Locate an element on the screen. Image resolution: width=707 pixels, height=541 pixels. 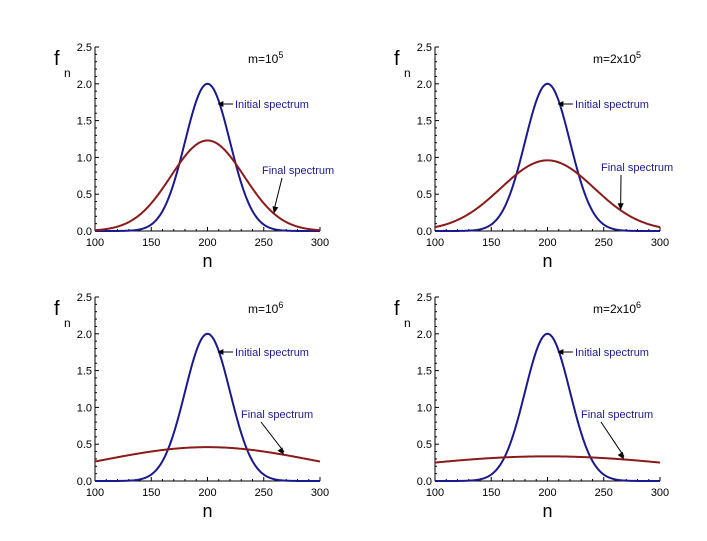
panel-m-label: m=2x105 is located at coordinates (617, 58).